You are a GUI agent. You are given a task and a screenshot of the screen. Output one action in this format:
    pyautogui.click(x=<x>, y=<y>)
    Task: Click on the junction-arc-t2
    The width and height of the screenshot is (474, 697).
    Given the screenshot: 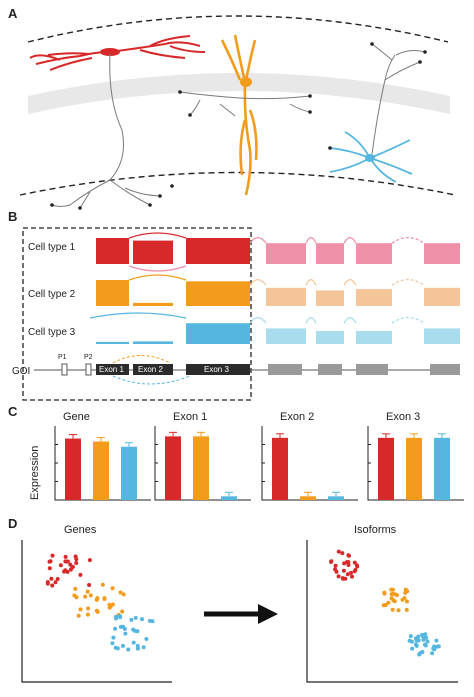 What is the action you would take?
    pyautogui.click(x=157, y=277)
    